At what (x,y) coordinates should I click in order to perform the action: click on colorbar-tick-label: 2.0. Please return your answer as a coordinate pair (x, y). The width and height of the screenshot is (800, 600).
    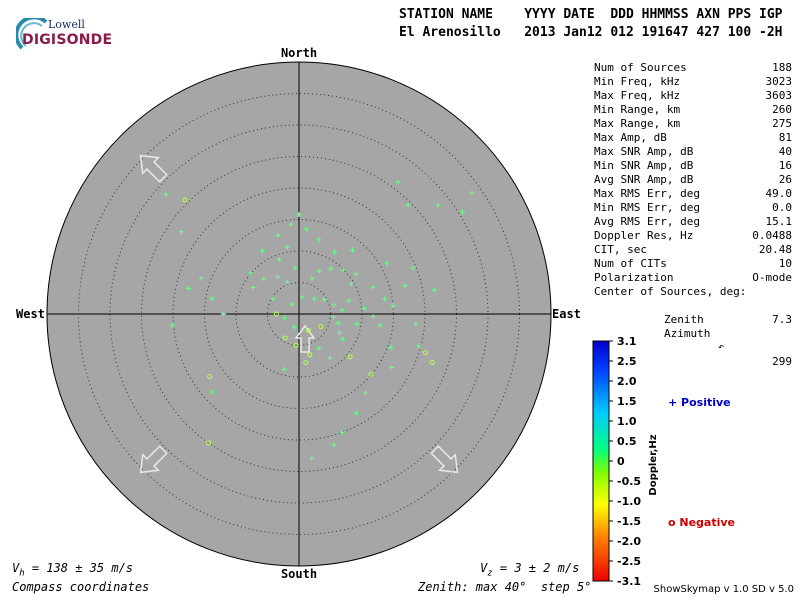
    Looking at the image, I should click on (627, 381).